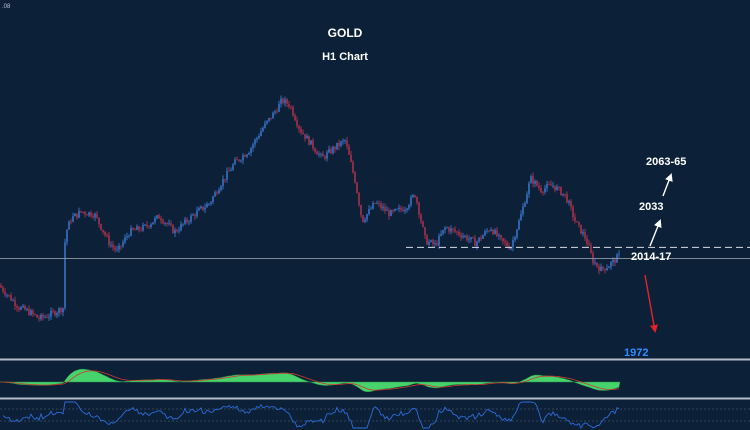 This screenshot has height=430, width=750. I want to click on macd-signal-line, so click(310, 380).